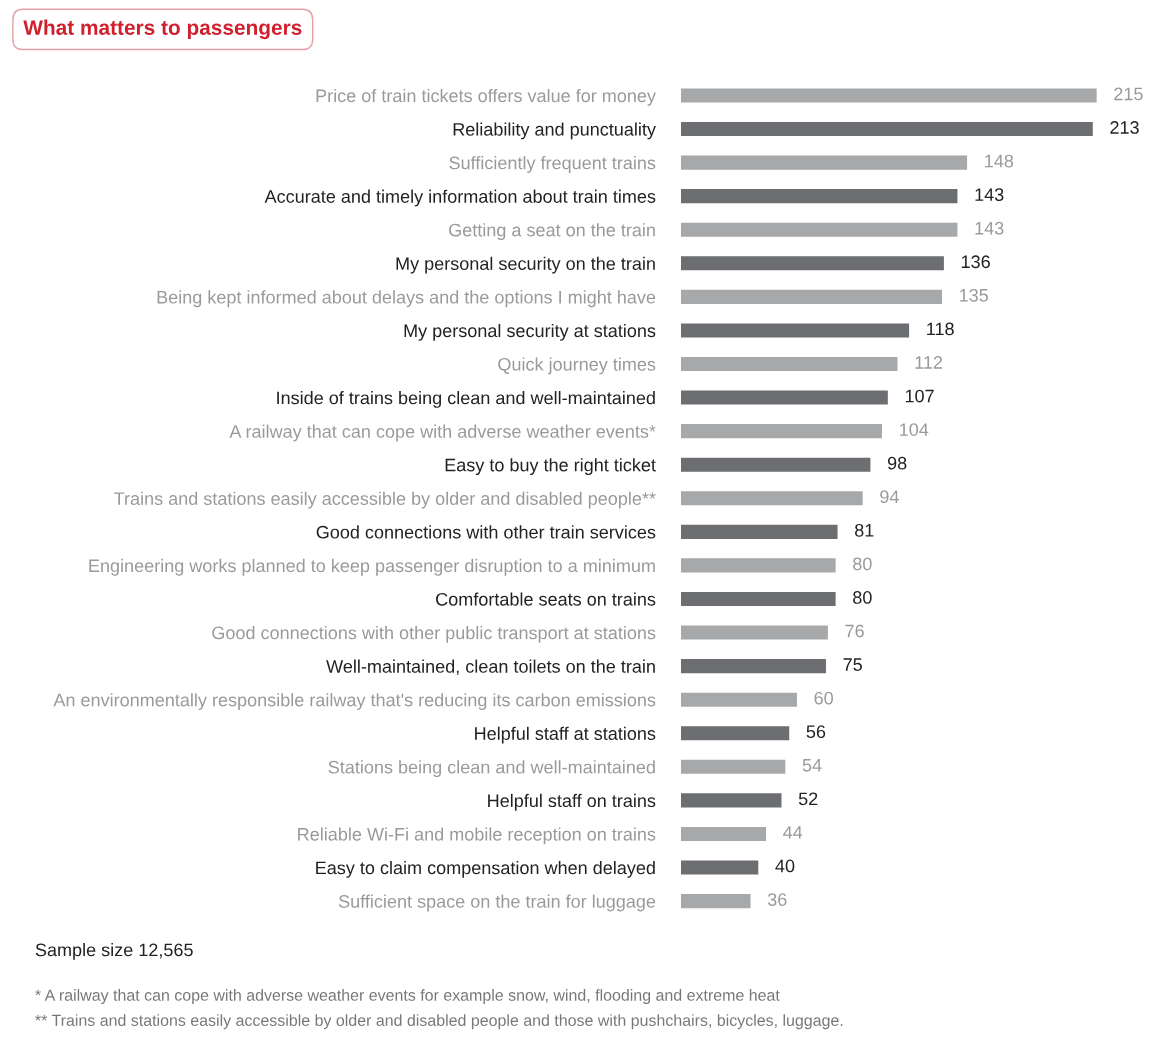 Image resolution: width=1164 pixels, height=1049 pixels. Describe the element at coordinates (808, 799) in the screenshot. I see `data-label: 52` at that location.